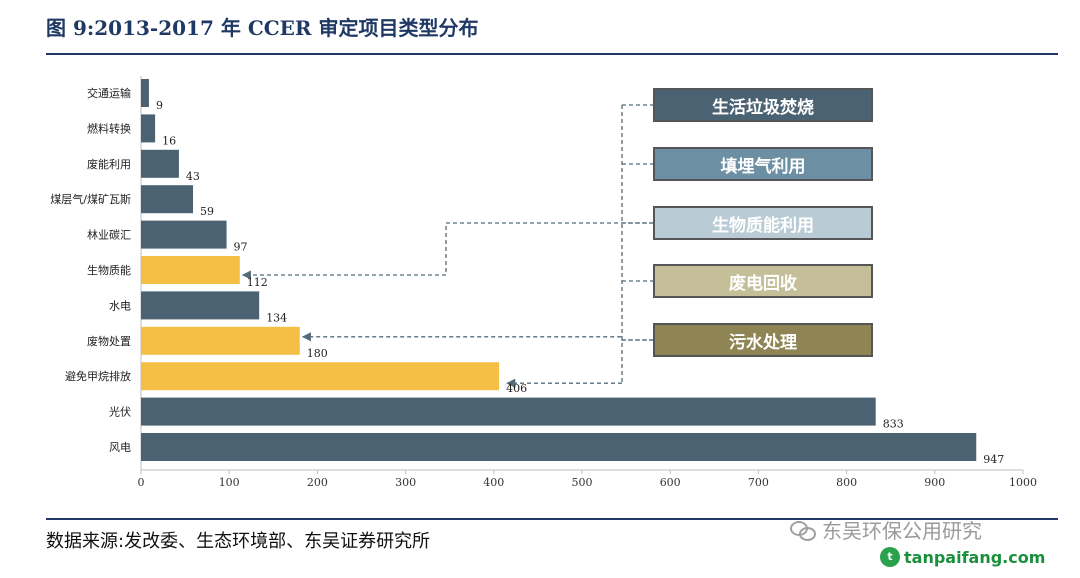  I want to click on chart-title: 图 9:2013-2017 年 CCER 审定项目类型分布, so click(262, 28).